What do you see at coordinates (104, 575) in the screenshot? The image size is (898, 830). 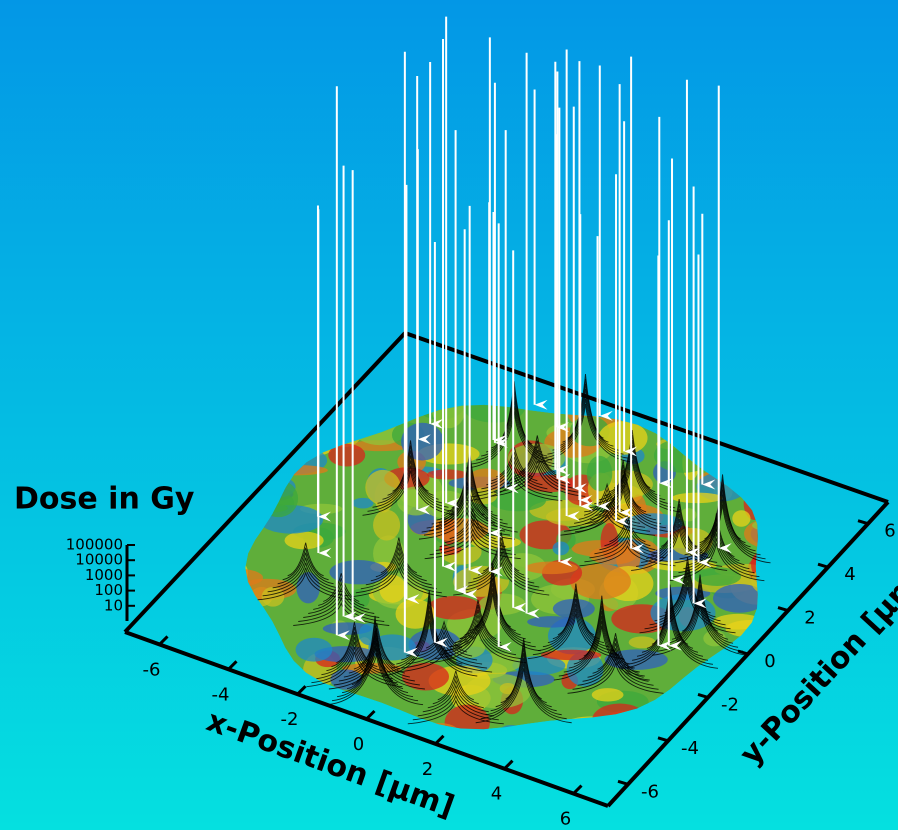 I see `z-tick-label: 1000` at bounding box center [104, 575].